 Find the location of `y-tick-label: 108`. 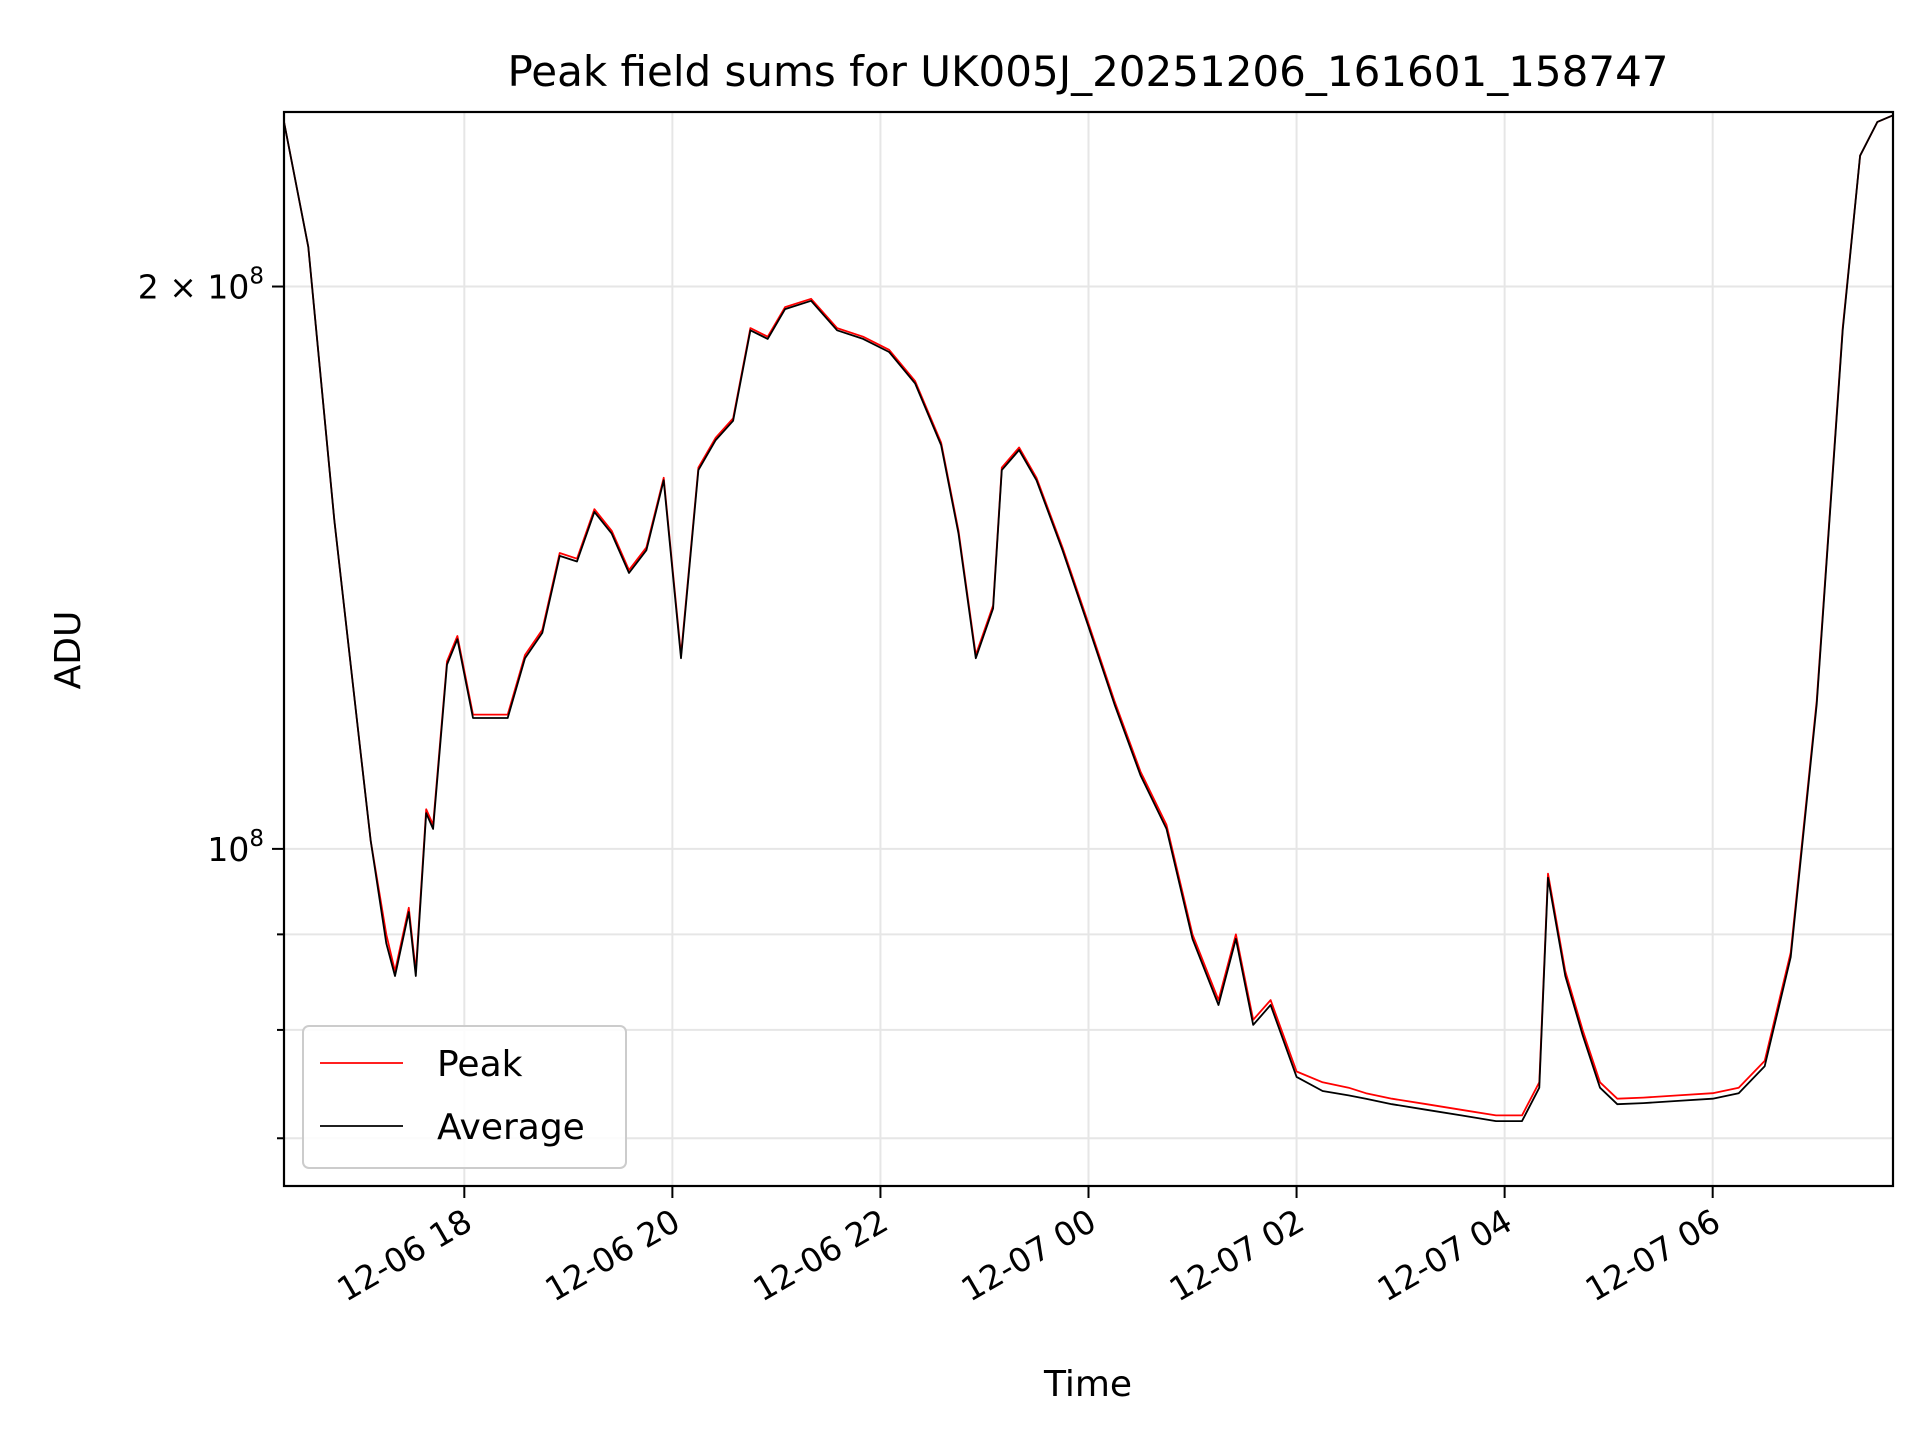

y-tick-label: 108 is located at coordinates (235, 847).